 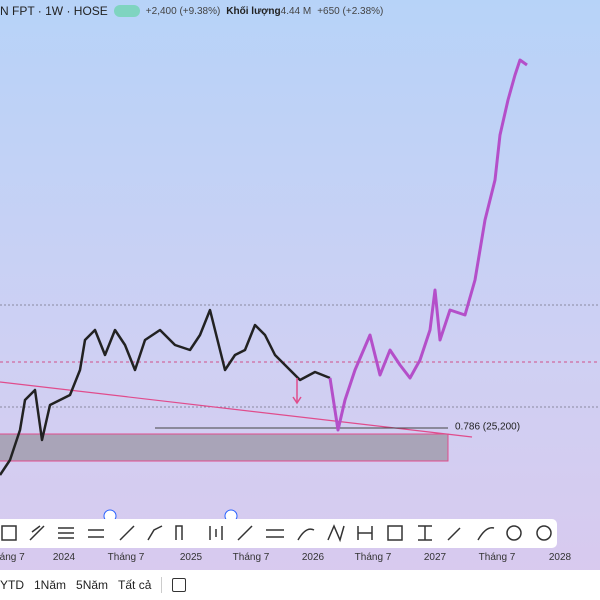 I want to click on x-tick-label: 2028, so click(x=560, y=557).